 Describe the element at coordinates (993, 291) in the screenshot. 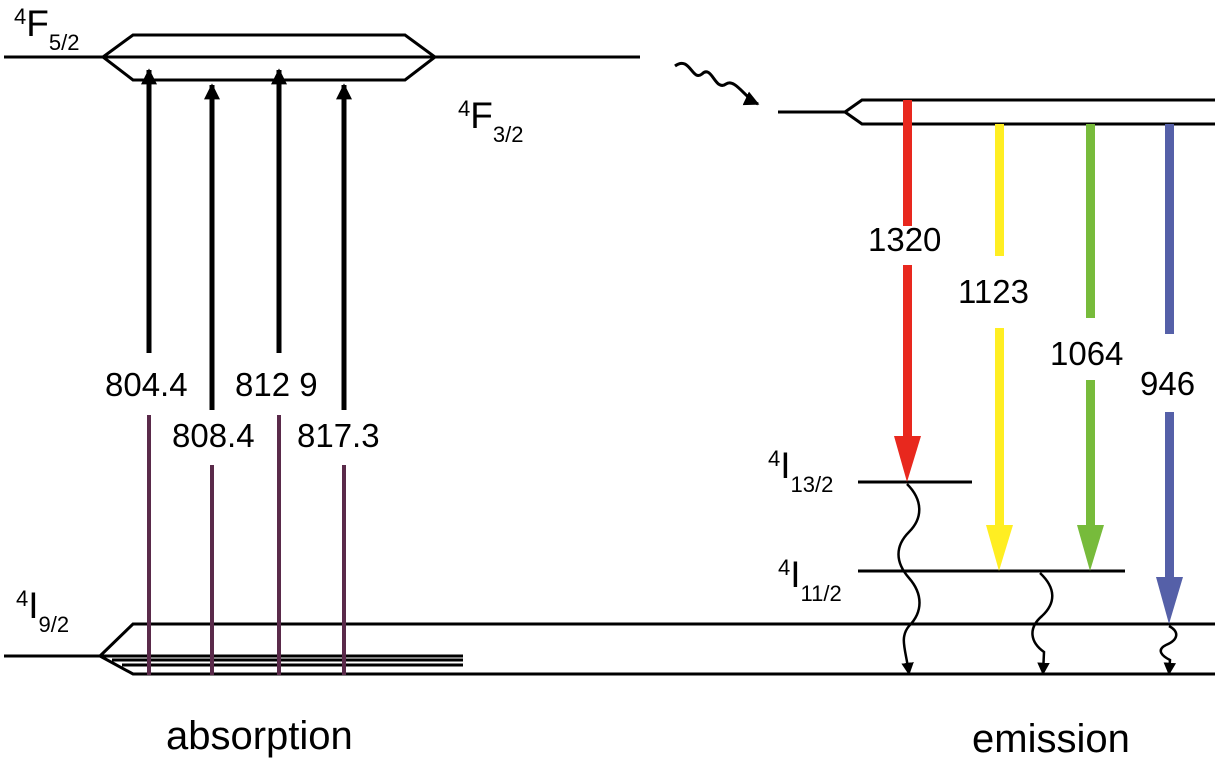

I see `emission-label-1123: 1123` at that location.